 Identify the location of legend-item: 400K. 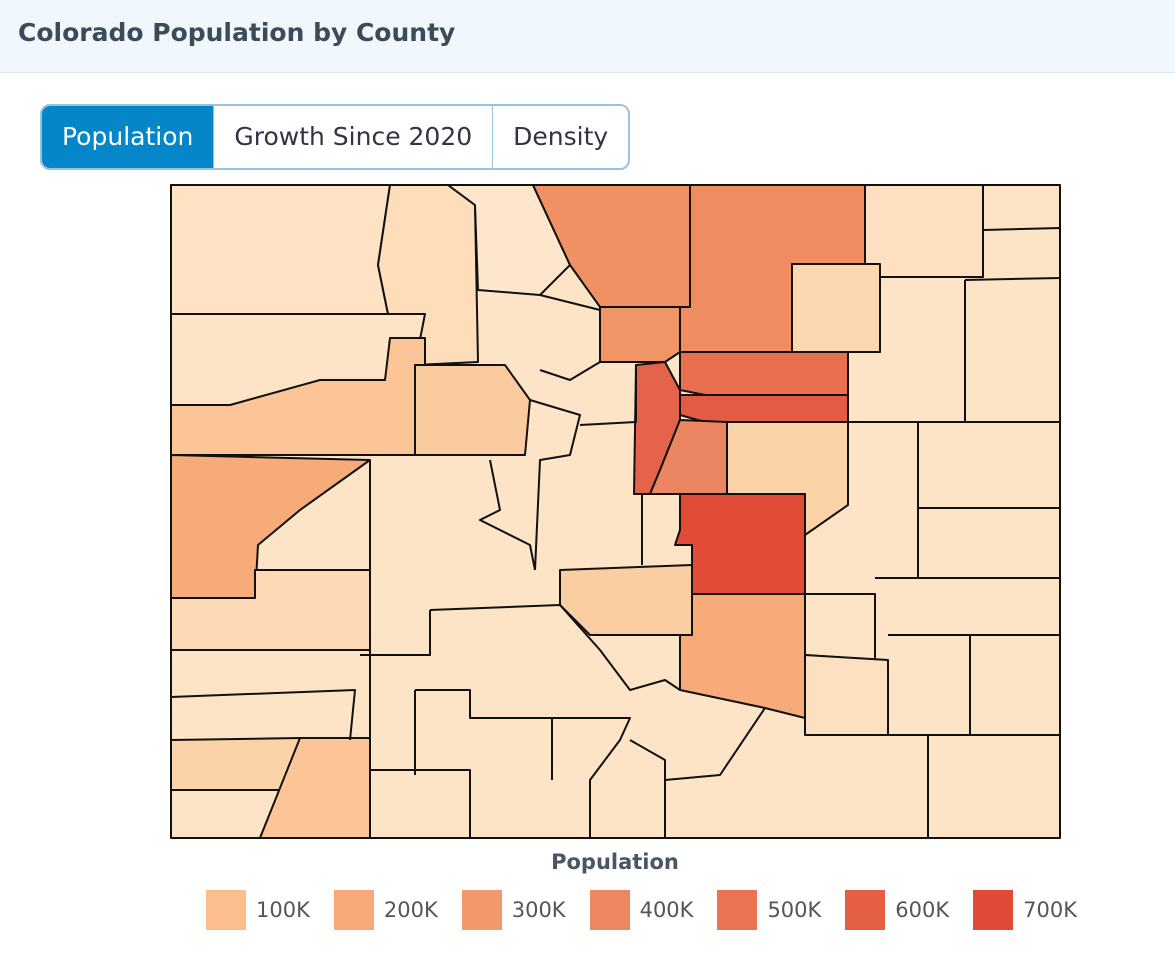
(641, 910).